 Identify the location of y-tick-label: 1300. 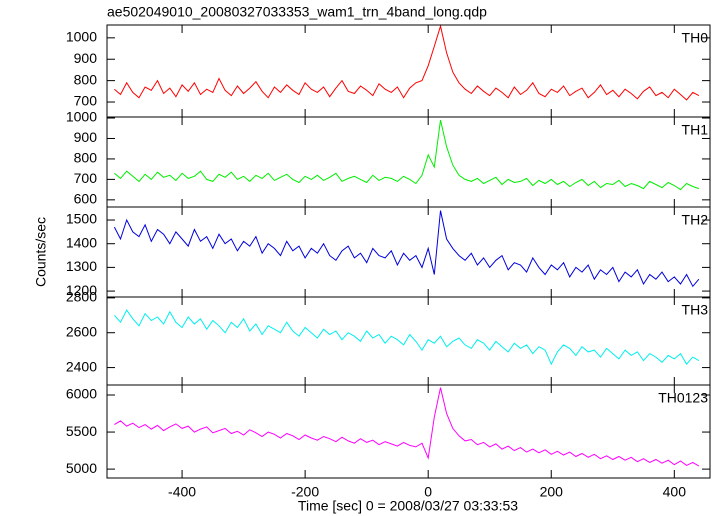
(81, 266).